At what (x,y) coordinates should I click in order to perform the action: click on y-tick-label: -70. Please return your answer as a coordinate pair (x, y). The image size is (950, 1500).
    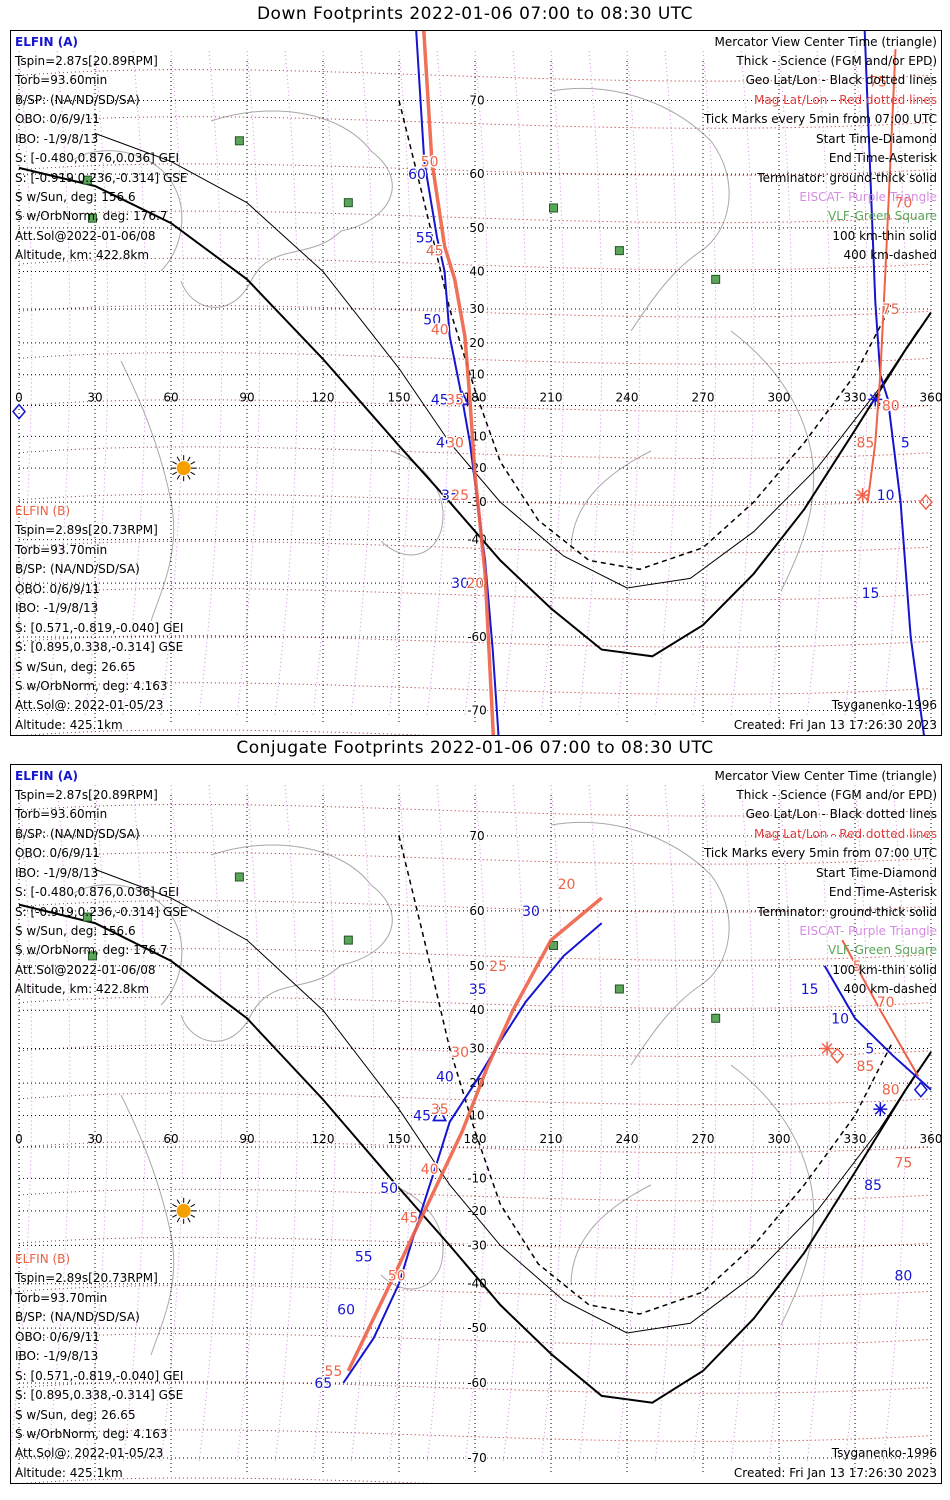
    Looking at the image, I should click on (477, 1458).